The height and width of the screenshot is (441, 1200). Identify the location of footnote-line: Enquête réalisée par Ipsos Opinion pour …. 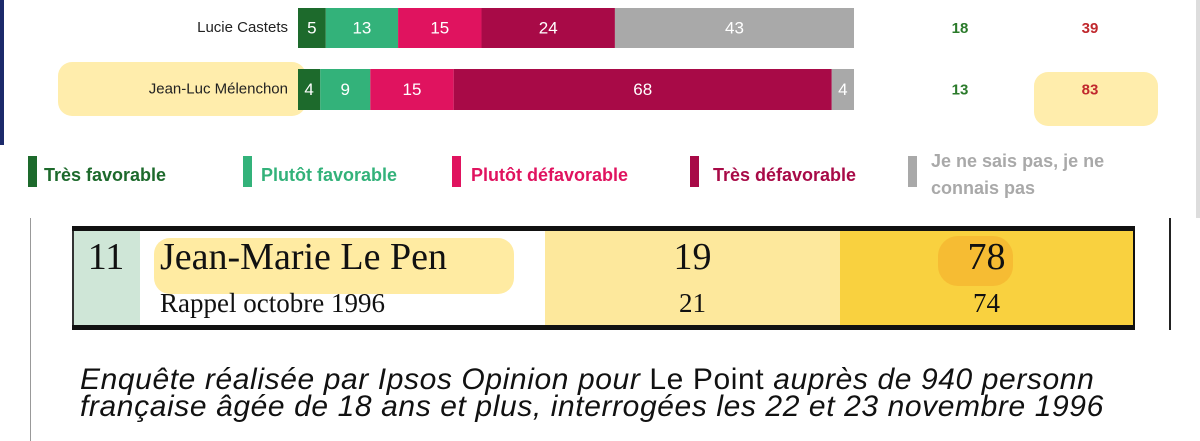
(587, 380).